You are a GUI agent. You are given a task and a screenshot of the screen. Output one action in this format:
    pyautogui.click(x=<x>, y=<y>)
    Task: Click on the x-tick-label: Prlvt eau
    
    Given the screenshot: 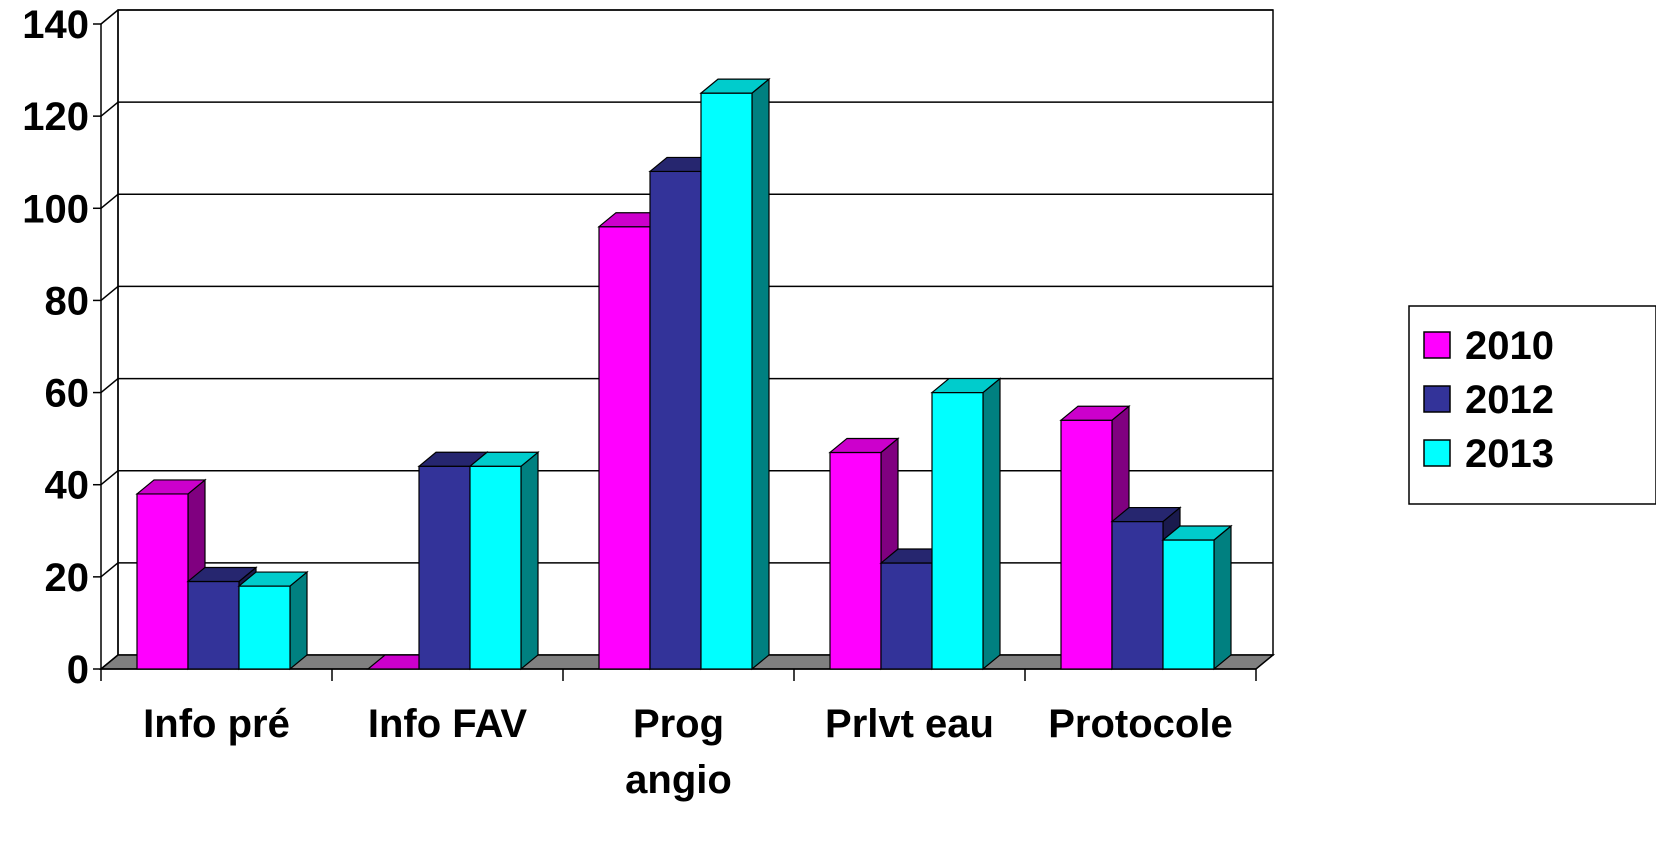 What is the action you would take?
    pyautogui.click(x=909, y=724)
    